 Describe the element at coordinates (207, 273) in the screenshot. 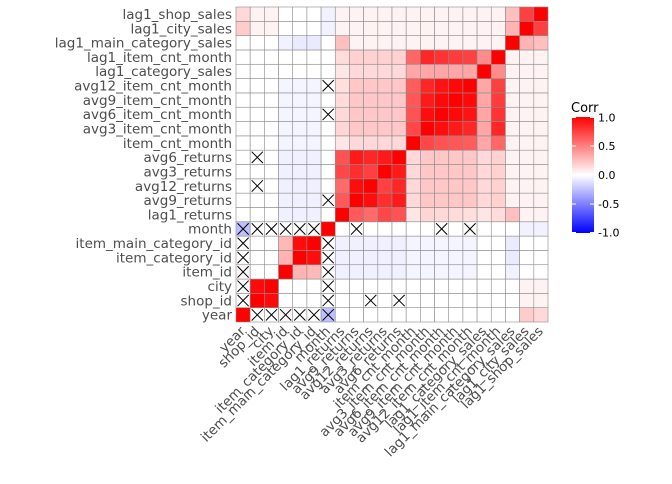

I see `y-tick-label: item_id` at that location.